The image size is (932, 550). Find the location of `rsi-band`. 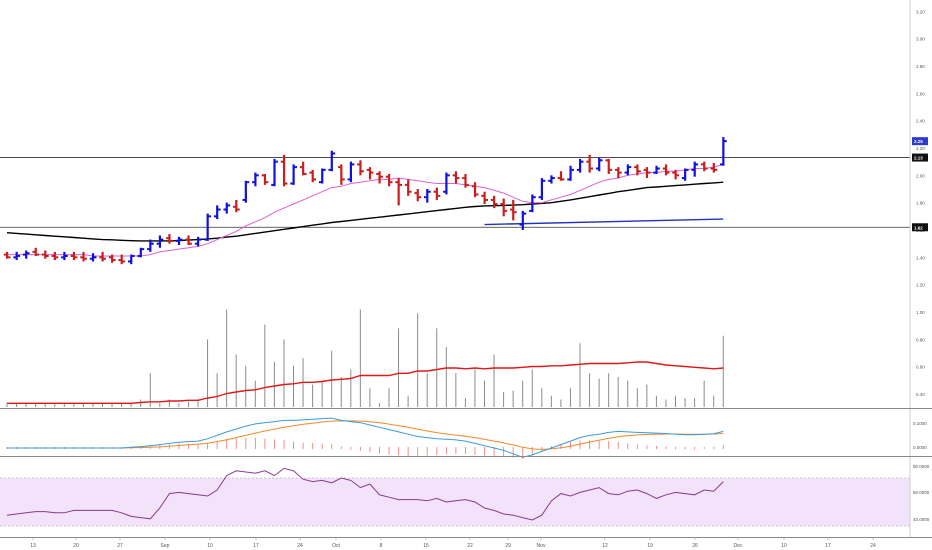

rsi-band is located at coordinates (455, 502).